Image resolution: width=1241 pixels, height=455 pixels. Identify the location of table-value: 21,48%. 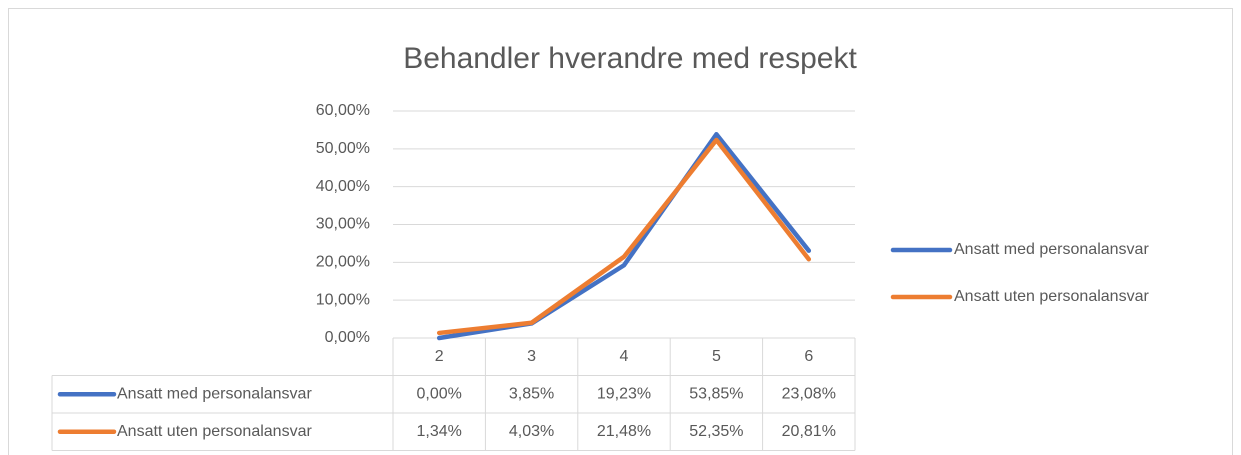
(624, 431).